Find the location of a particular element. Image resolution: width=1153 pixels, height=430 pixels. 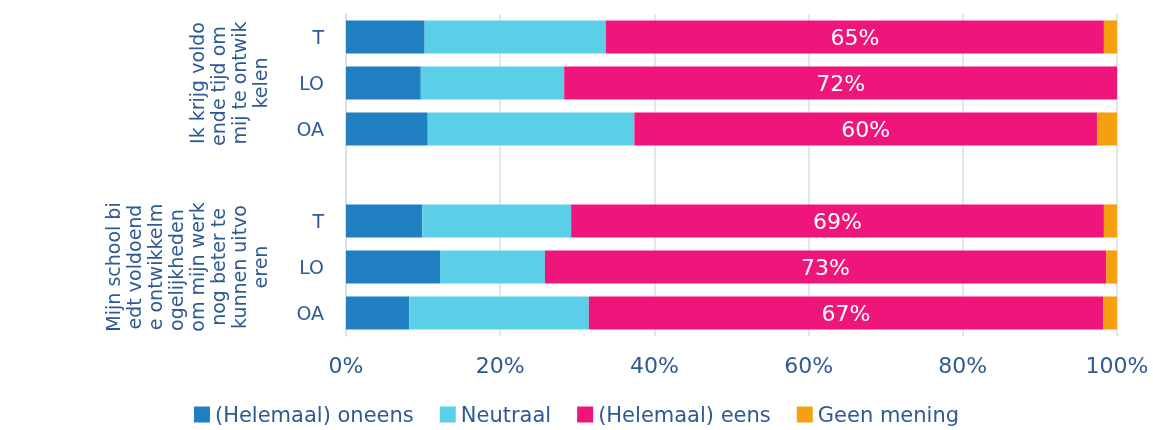

x-tick-label: 40% is located at coordinates (654, 365).